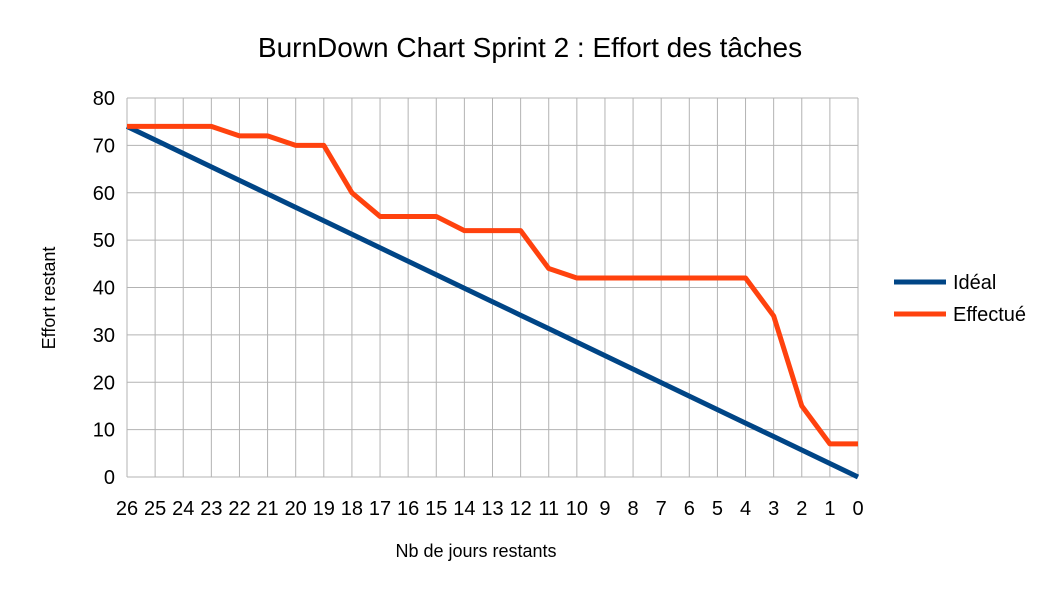 The height and width of the screenshot is (596, 1059). I want to click on x-tick-label: 3, so click(773, 509).